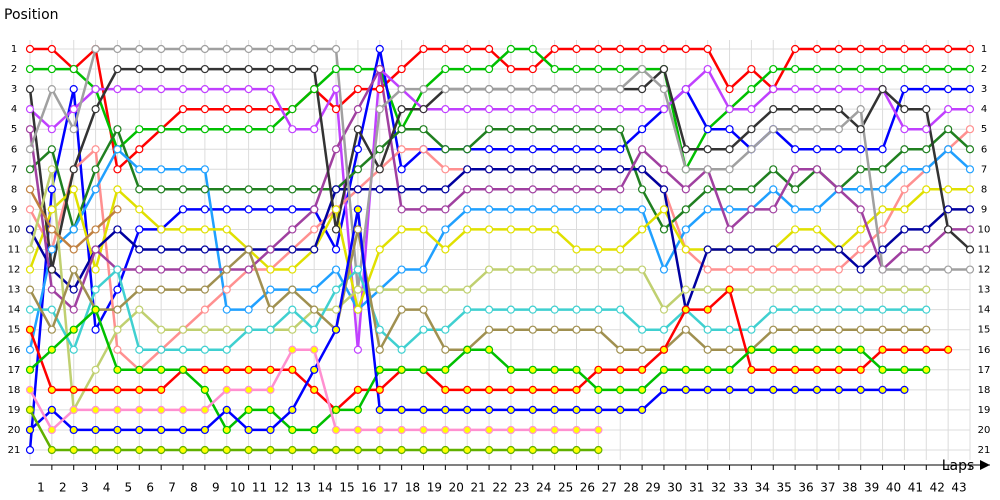 The height and width of the screenshot is (500, 1000). I want to click on x-tick-label: 22, so click(499, 488).